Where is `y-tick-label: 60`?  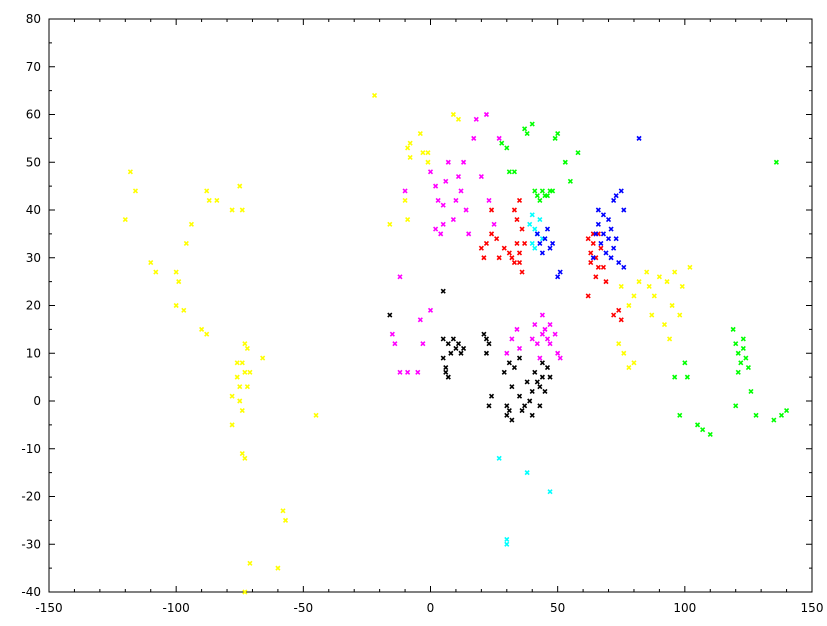 y-tick-label: 60 is located at coordinates (33, 115).